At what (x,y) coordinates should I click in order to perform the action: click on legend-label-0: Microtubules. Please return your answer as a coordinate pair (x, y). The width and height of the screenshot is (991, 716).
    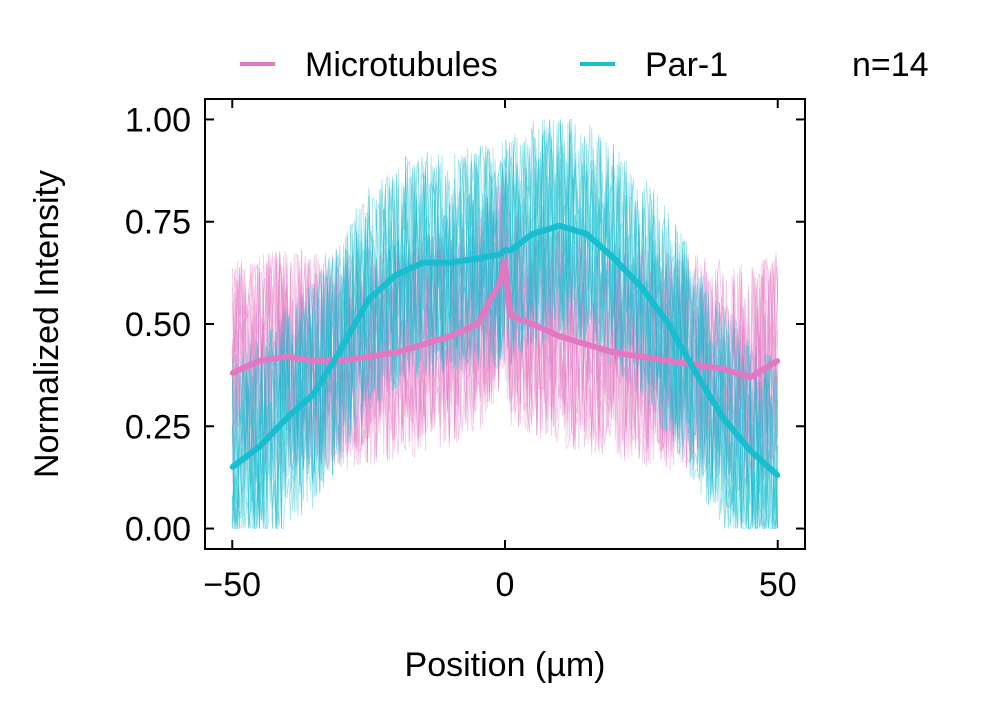
    Looking at the image, I should click on (401, 65).